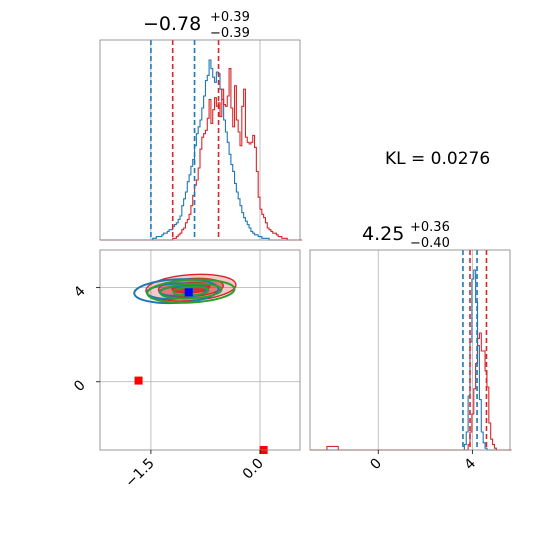 The image size is (550, 550). What do you see at coordinates (253, 469) in the screenshot?
I see `joint-xtick-label: 0.0` at bounding box center [253, 469].